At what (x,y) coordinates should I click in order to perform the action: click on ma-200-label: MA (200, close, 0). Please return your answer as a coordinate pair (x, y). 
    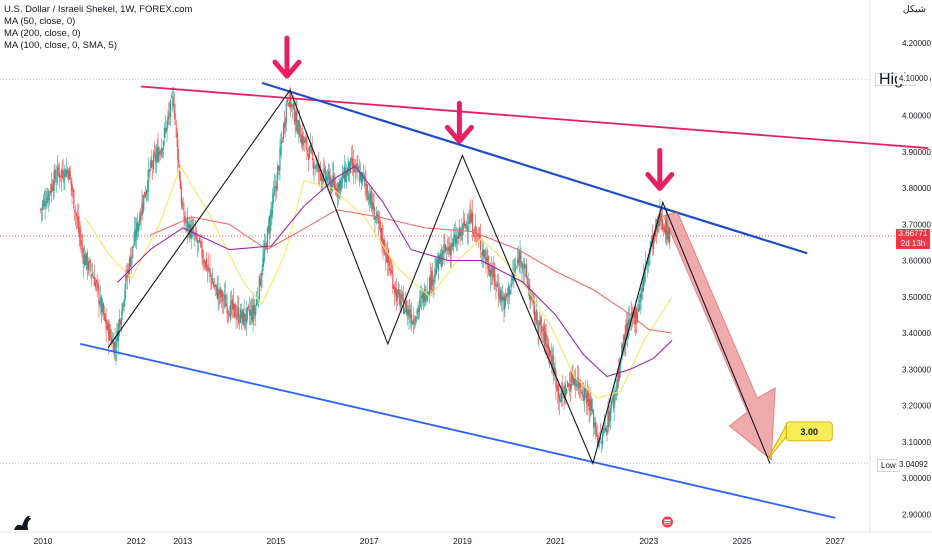
    Looking at the image, I should click on (42, 33).